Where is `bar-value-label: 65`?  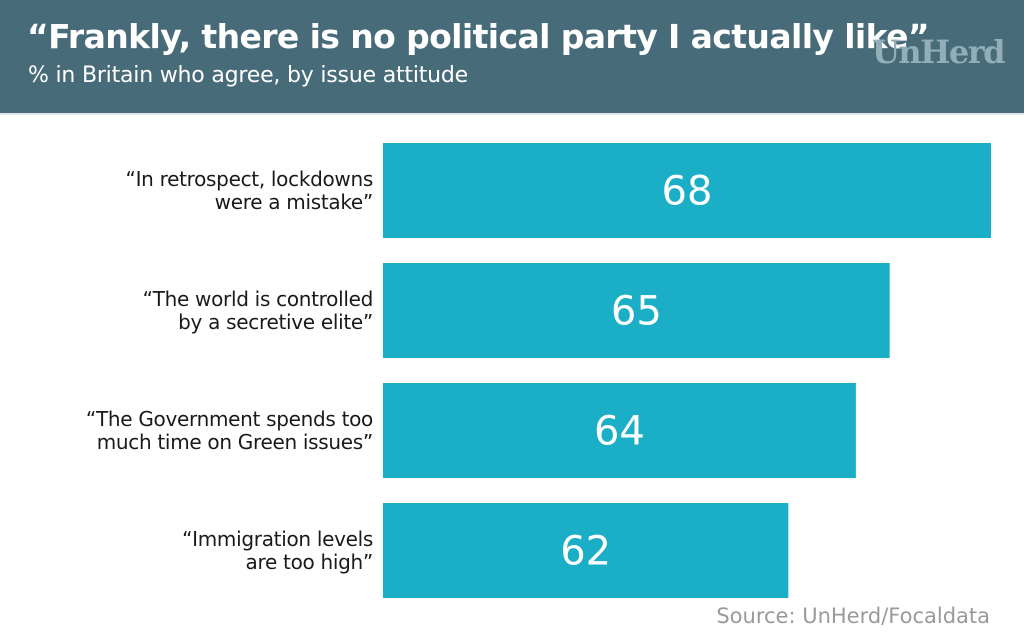
bar-value-label: 65 is located at coordinates (636, 312).